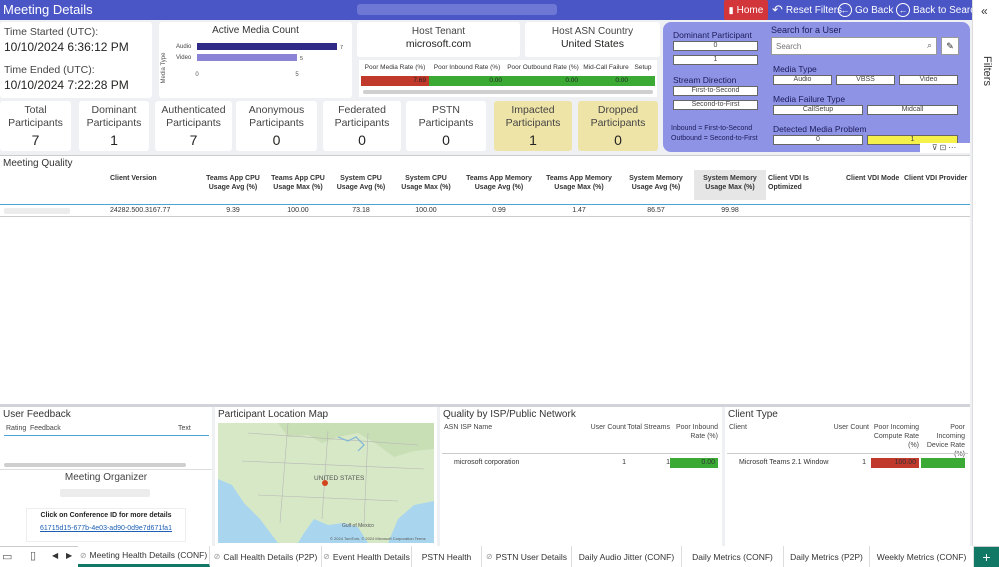  Describe the element at coordinates (648, 427) in the screenshot. I see `isp-col-header: Total Streams` at that location.